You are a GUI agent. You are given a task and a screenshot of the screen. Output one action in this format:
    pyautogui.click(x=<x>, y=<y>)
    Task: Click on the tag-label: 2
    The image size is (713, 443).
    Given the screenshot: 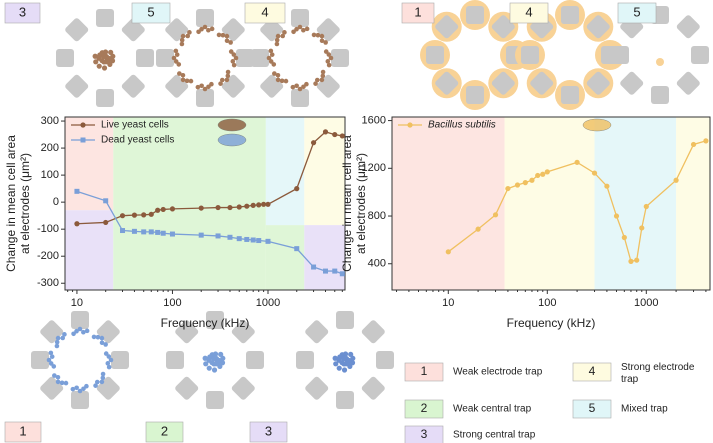 What is the action you would take?
    pyautogui.click(x=164, y=430)
    